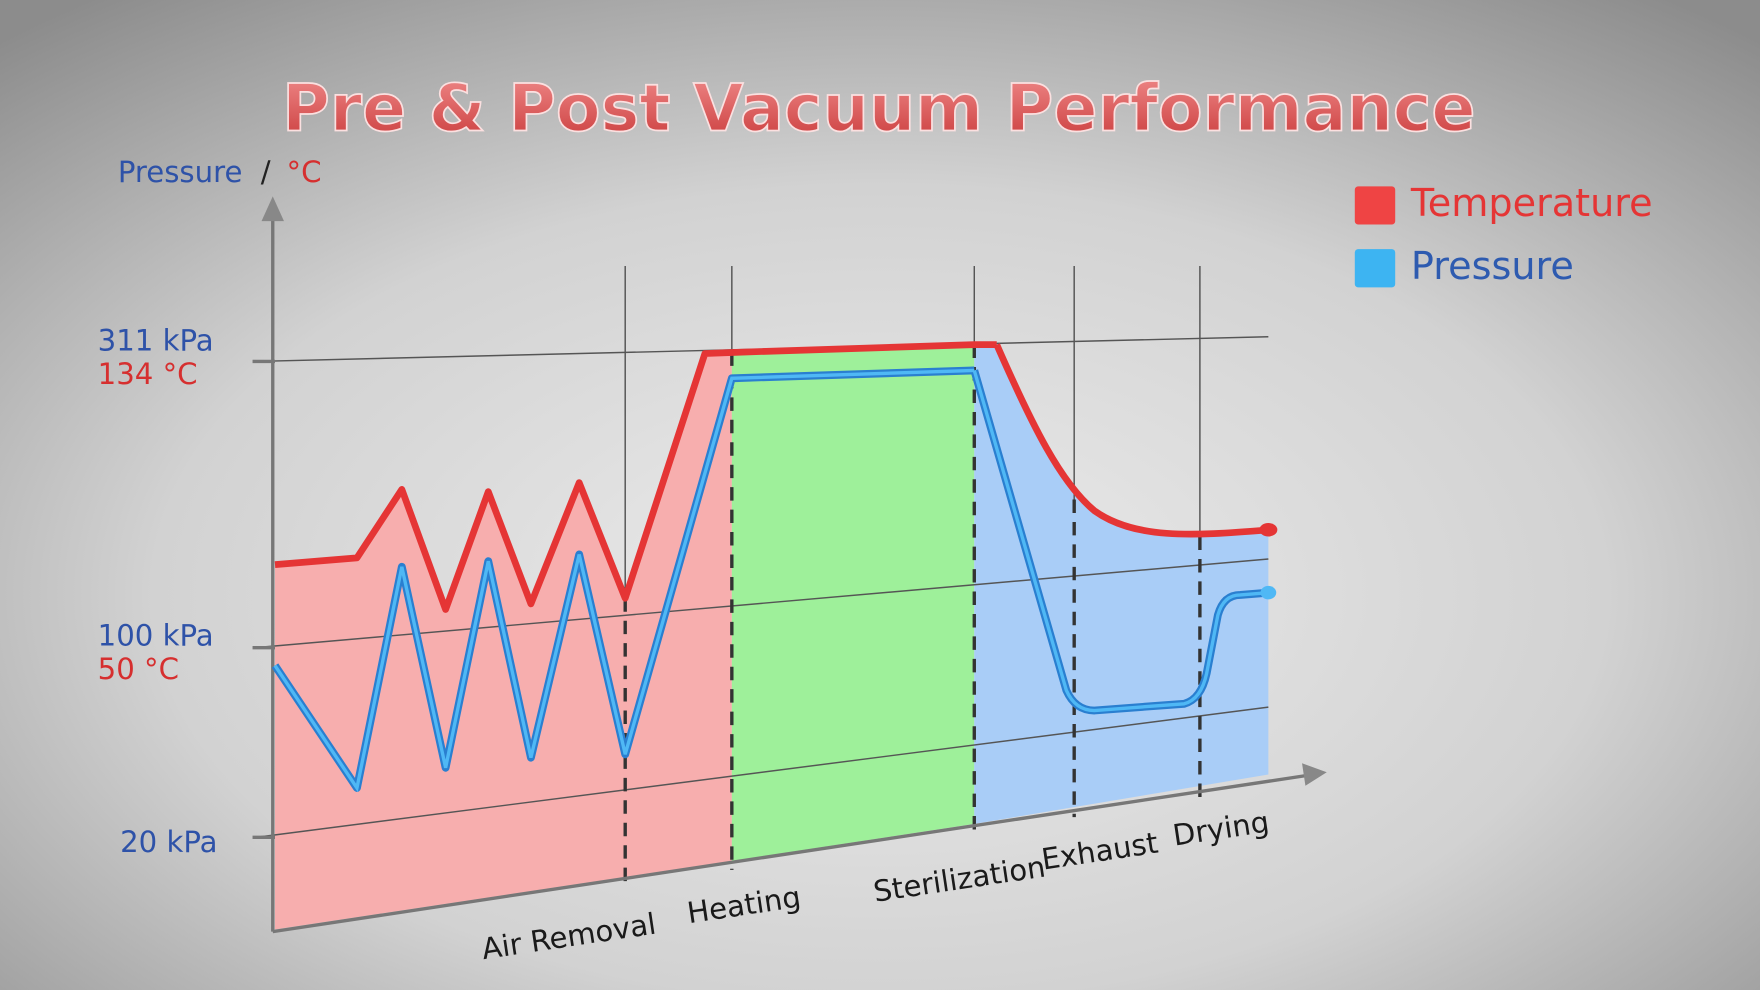 Image resolution: width=1760 pixels, height=990 pixels. What do you see at coordinates (180, 172) in the screenshot?
I see `axis-label-pressure: Pressure` at bounding box center [180, 172].